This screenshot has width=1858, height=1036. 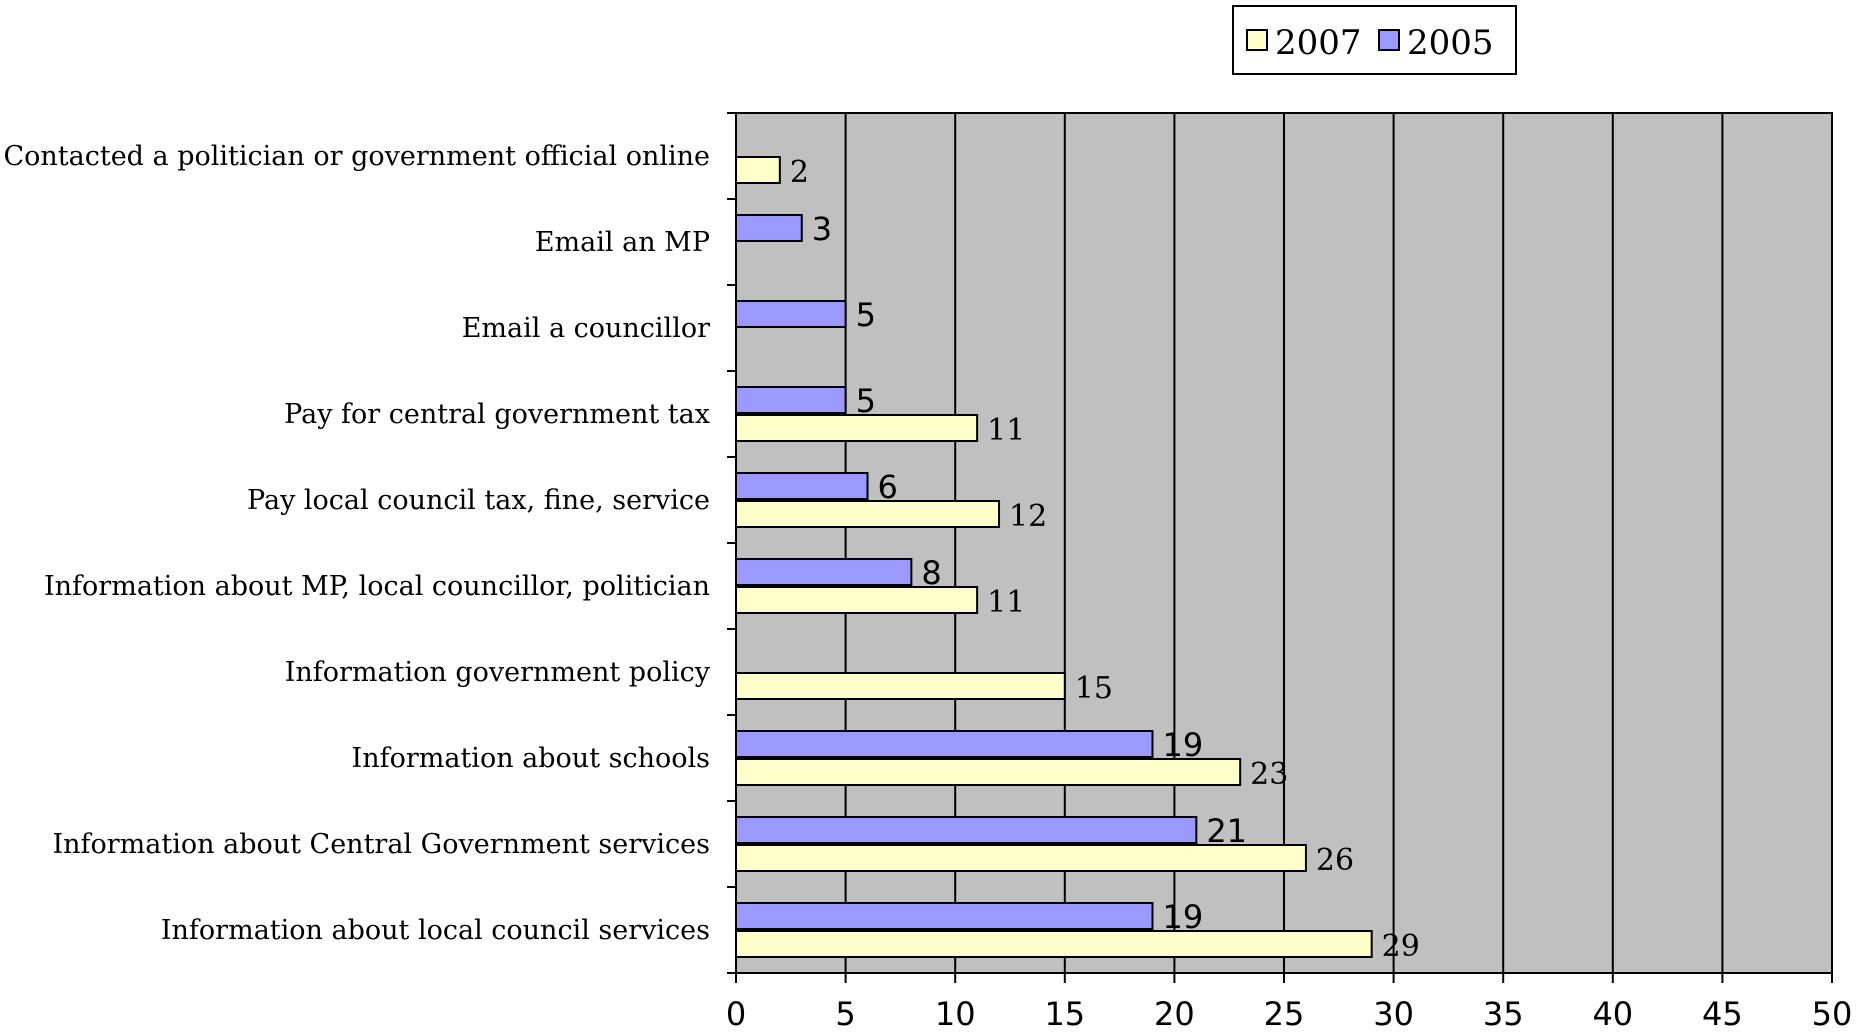 What do you see at coordinates (888, 487) in the screenshot?
I see `data-label-2005: 6` at bounding box center [888, 487].